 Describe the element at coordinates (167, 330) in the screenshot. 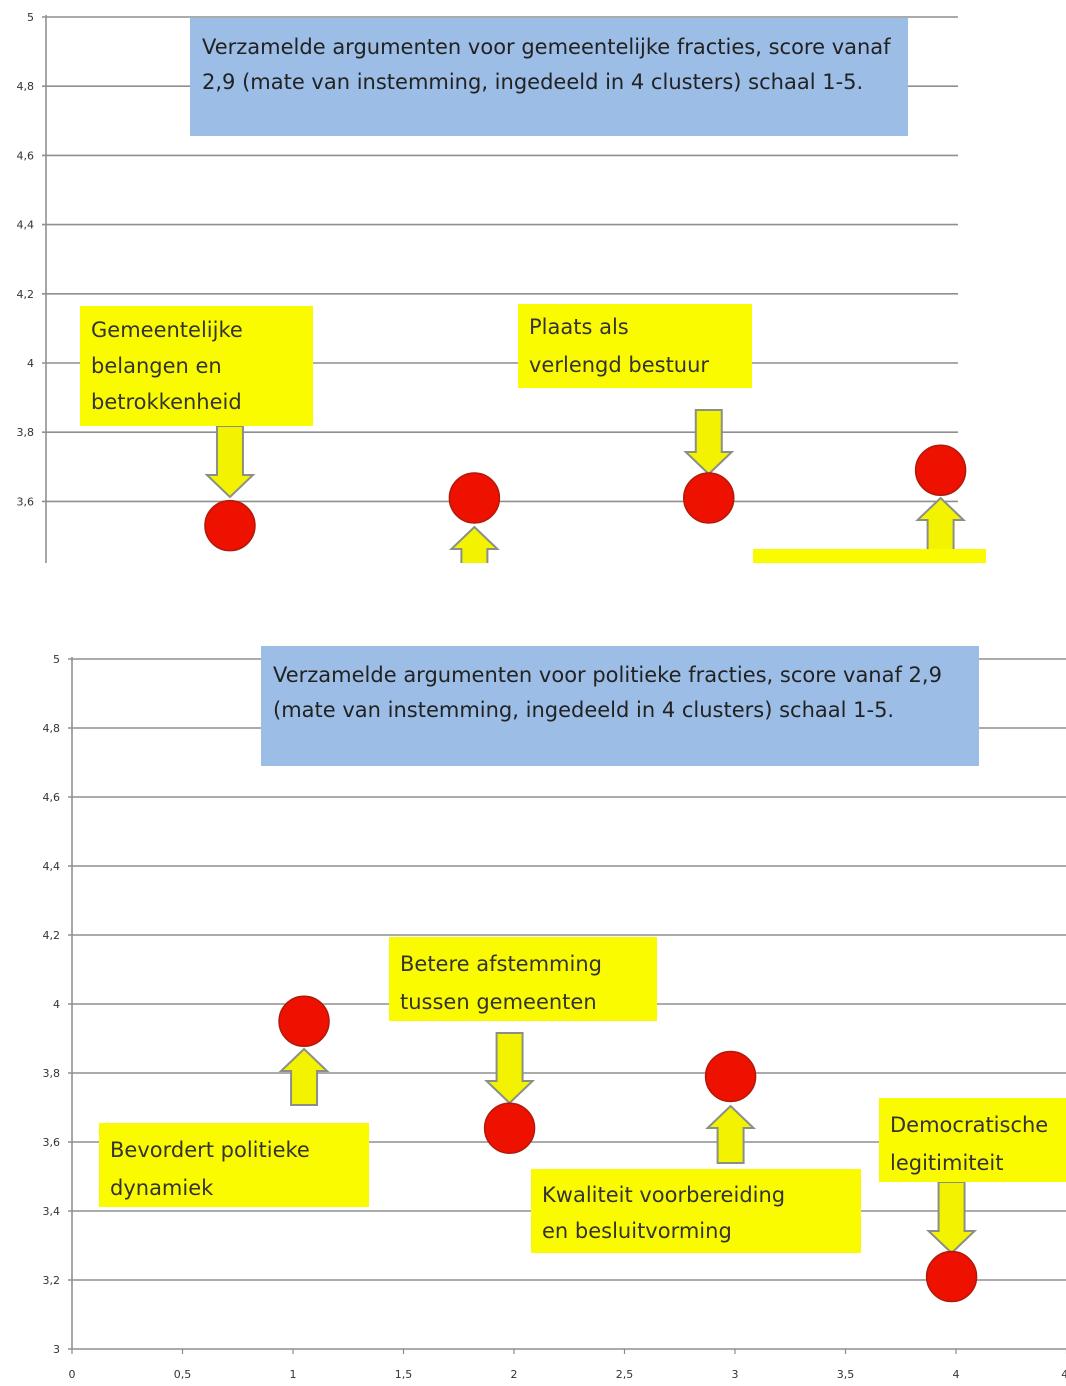

I see `annotation-line: Gemeentelijke` at that location.